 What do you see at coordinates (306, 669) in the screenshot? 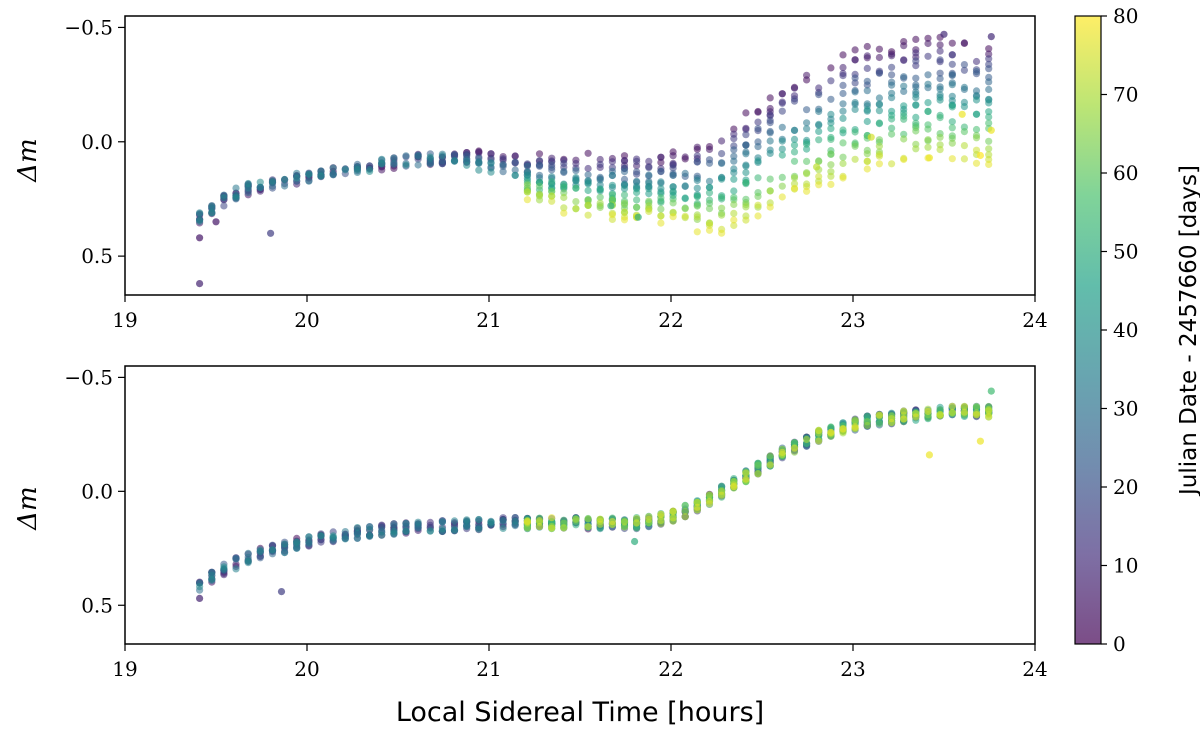
I see `x-tick-label: 20` at bounding box center [306, 669].